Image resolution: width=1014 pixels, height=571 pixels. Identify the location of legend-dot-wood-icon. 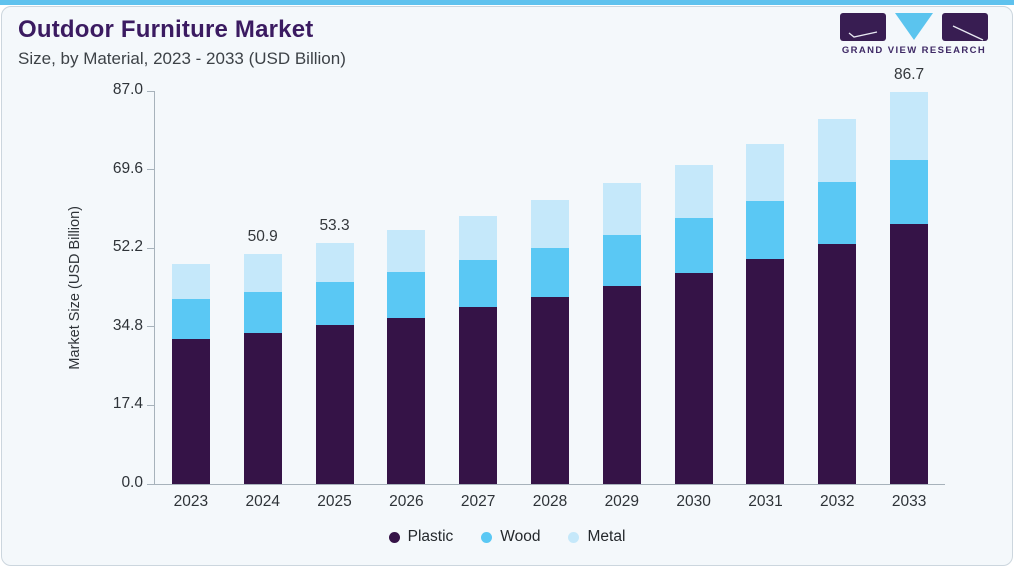
(487, 537).